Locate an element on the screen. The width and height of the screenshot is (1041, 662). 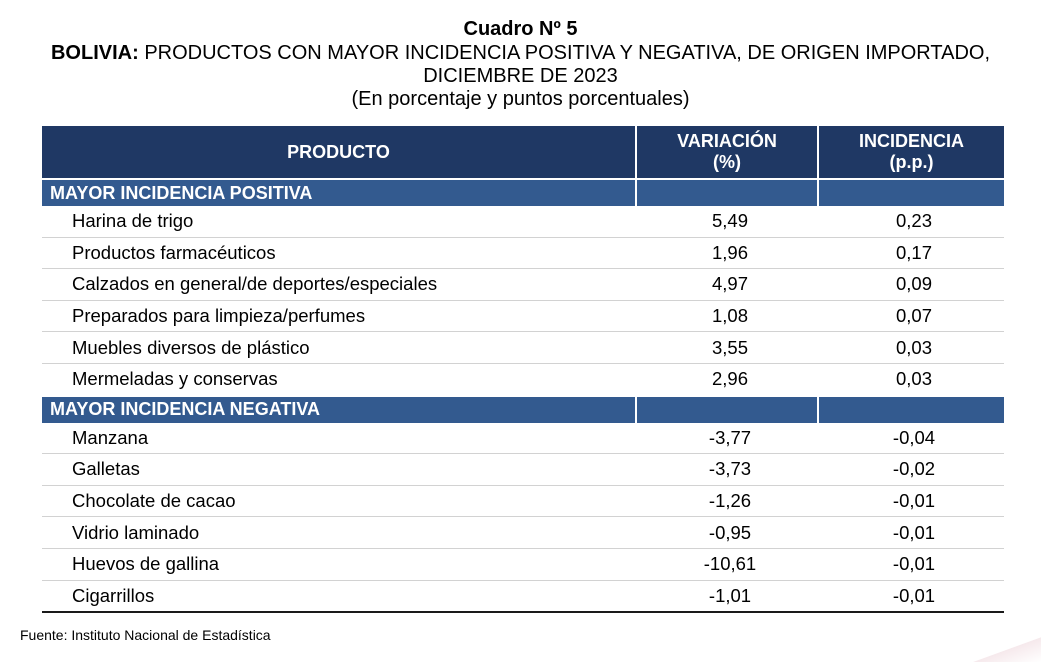
variation-value: 2,96 is located at coordinates (727, 380).